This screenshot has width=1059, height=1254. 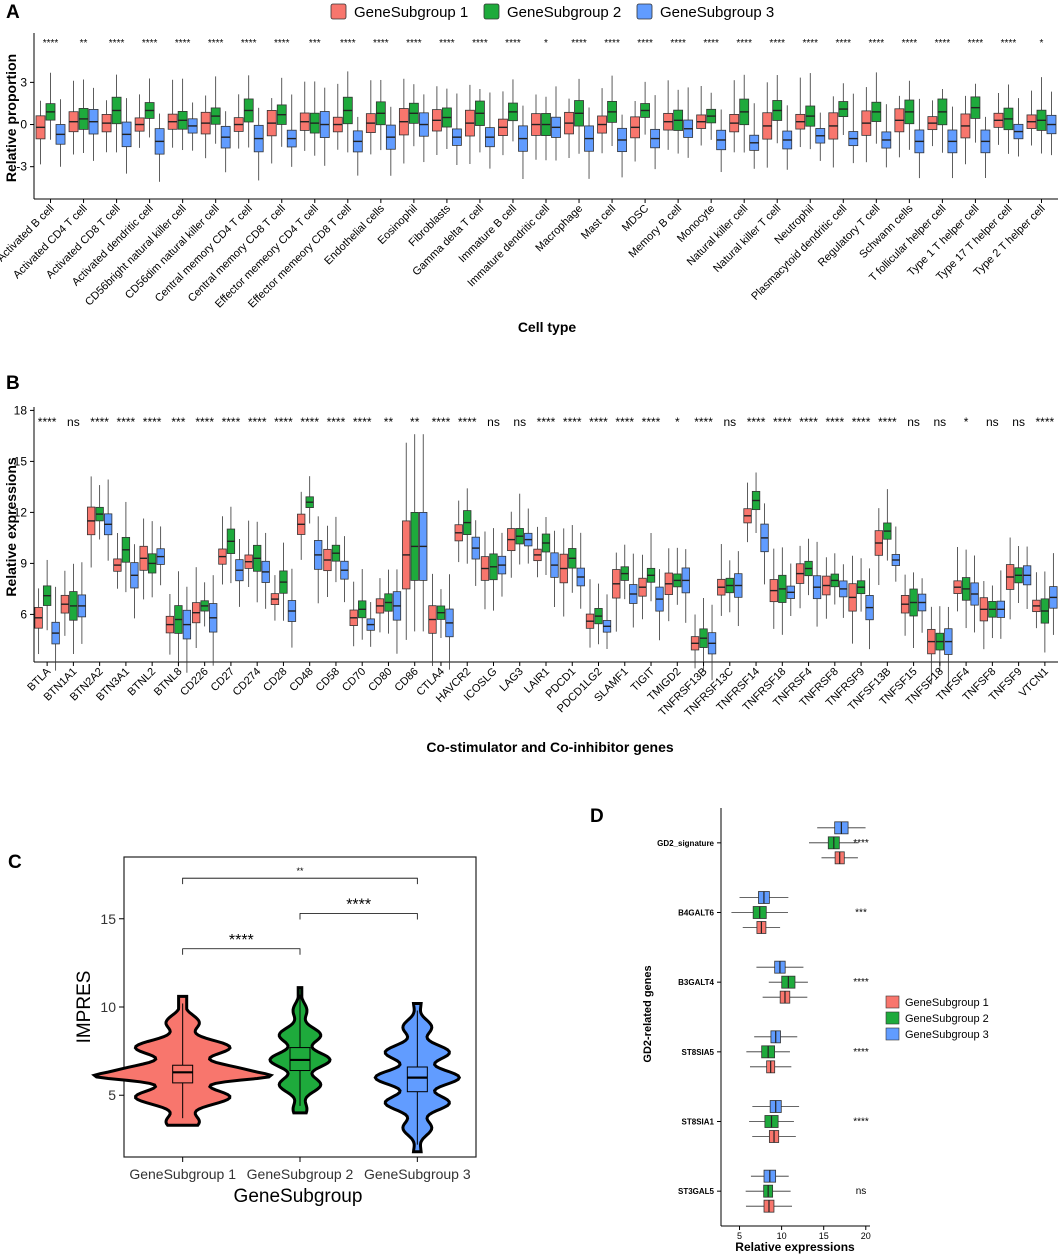 What do you see at coordinates (564, 12) in the screenshot?
I see `legend-label-g2: GeneSubgroup 2` at bounding box center [564, 12].